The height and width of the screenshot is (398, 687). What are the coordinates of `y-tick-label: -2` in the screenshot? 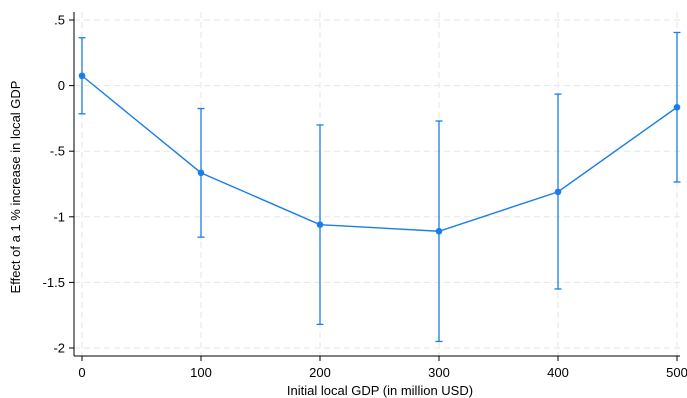 It's located at (59, 348).